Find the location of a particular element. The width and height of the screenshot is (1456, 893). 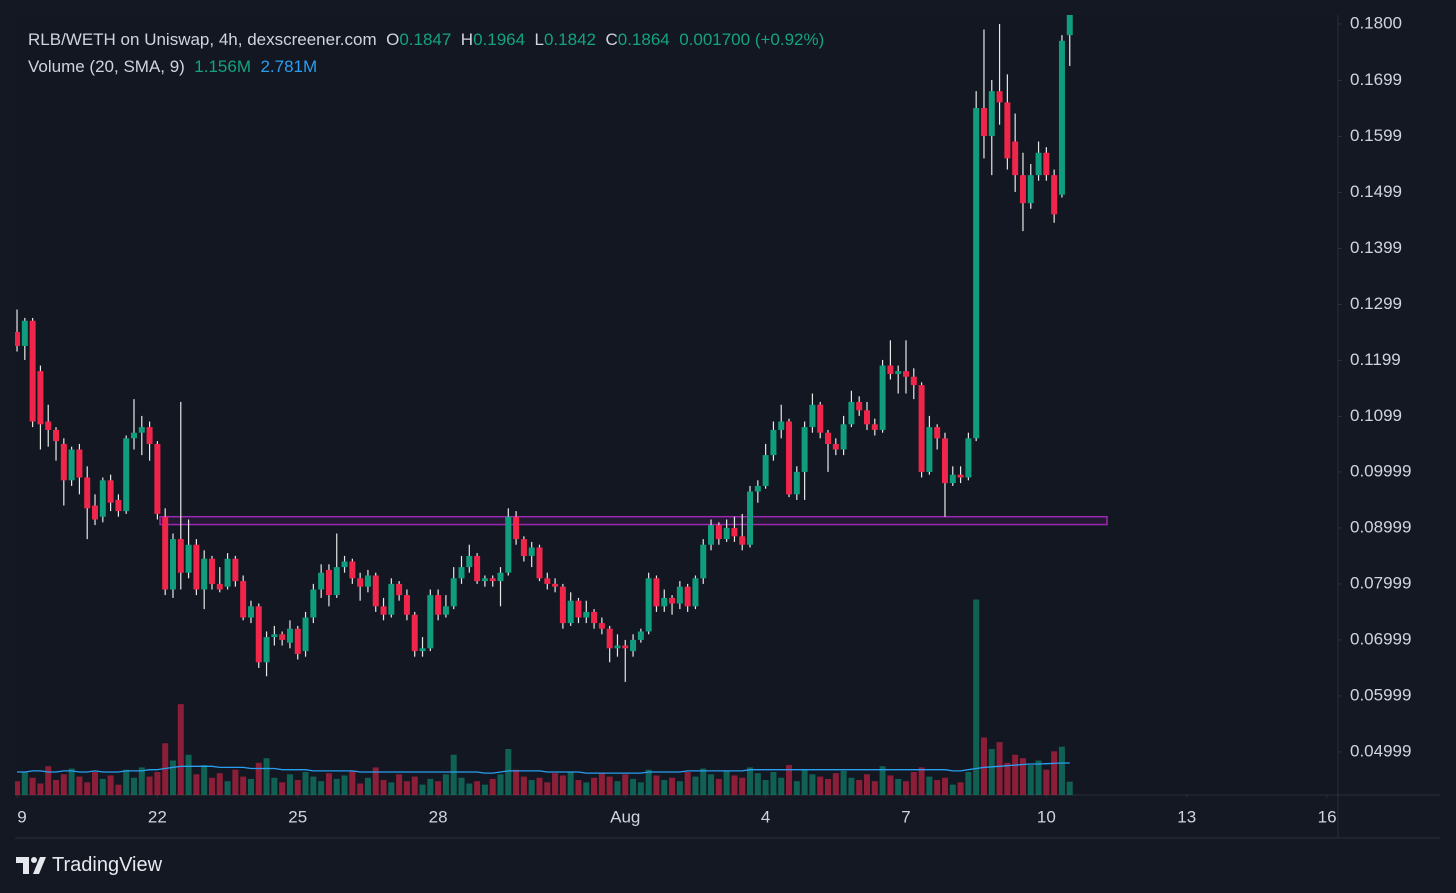

legend-key: L is located at coordinates (539, 39).